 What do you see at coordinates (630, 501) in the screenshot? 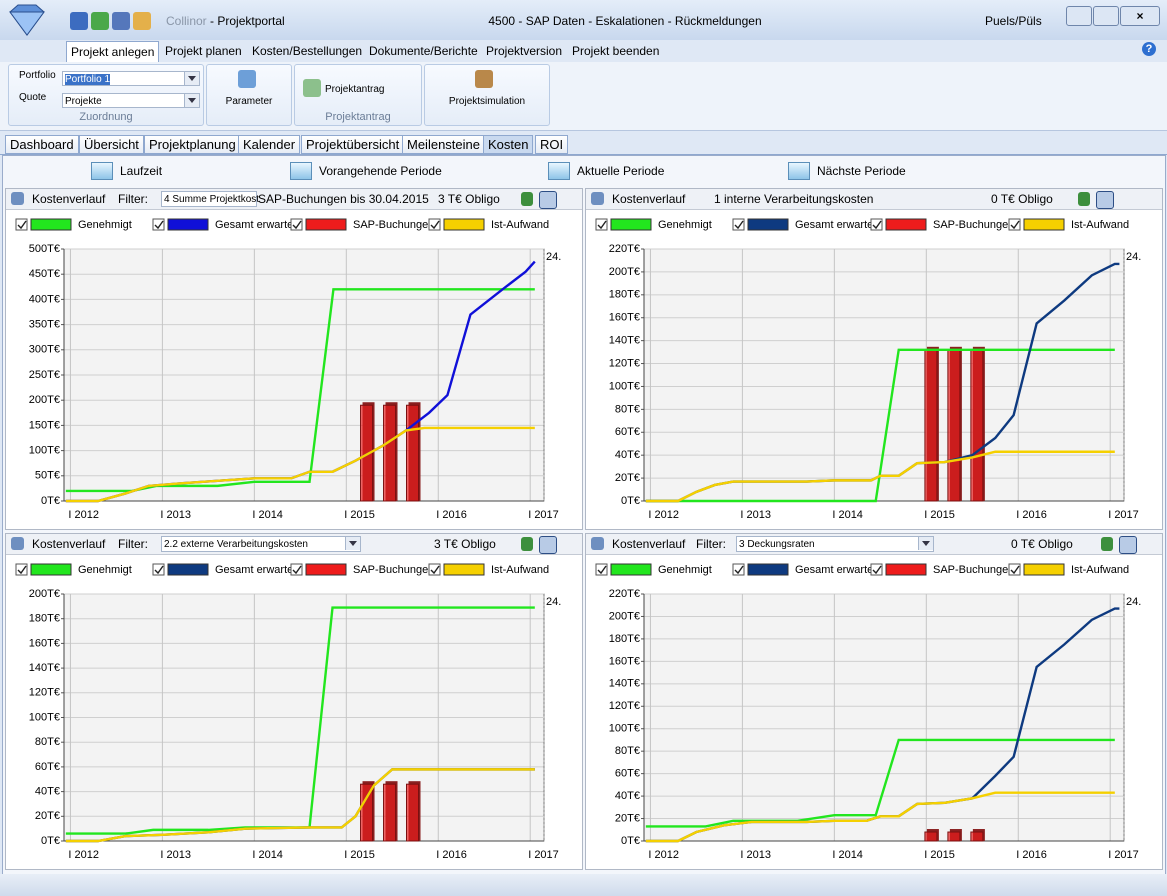
I see `y-tick-label: 0T€` at bounding box center [630, 501].